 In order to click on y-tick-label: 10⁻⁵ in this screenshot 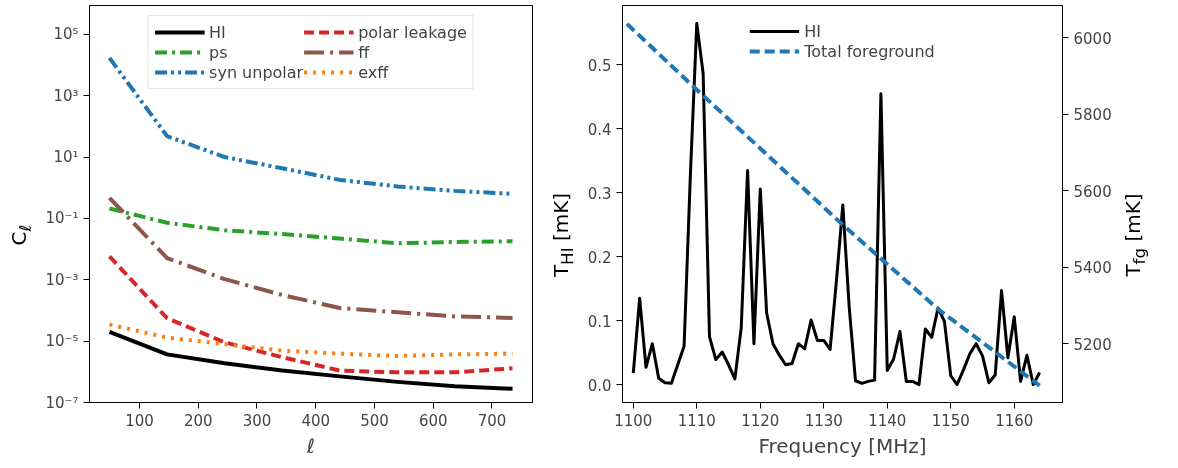, I will do `click(62, 341)`.